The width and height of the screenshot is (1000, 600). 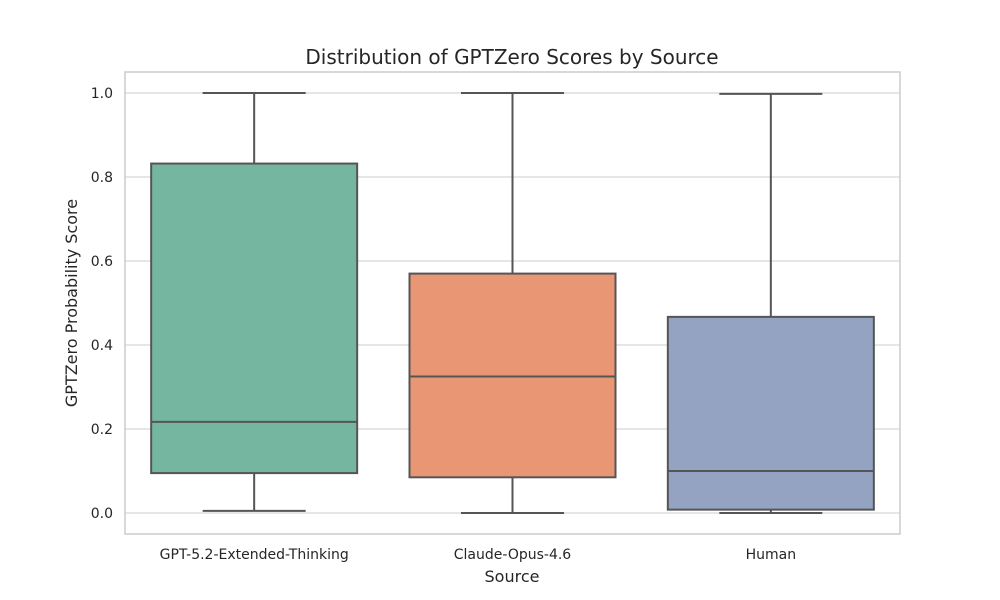 What do you see at coordinates (71, 303) in the screenshot?
I see `y-axis-label: GPTZero Probability Score` at bounding box center [71, 303].